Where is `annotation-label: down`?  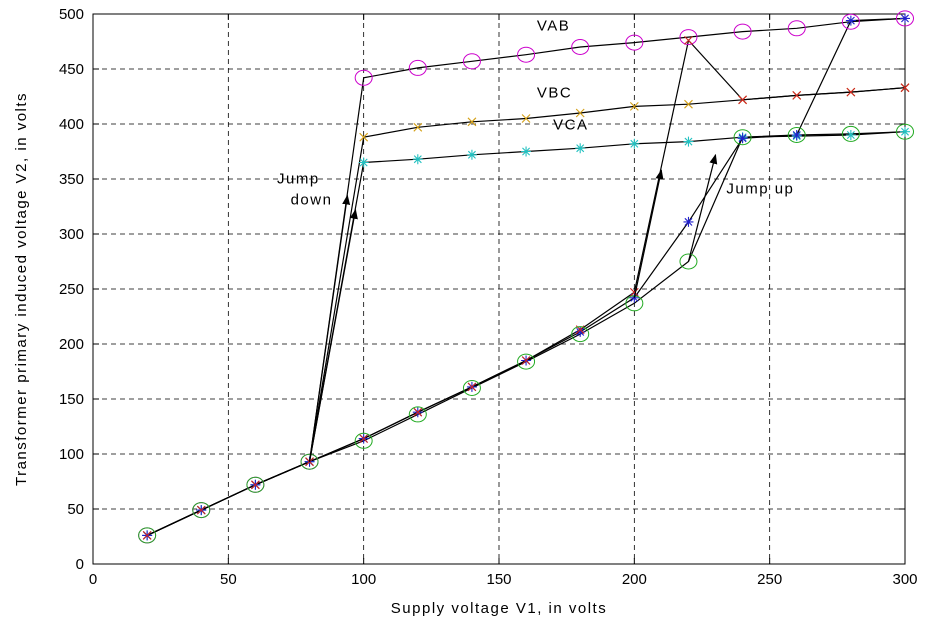
annotation-label: down is located at coordinates (312, 199).